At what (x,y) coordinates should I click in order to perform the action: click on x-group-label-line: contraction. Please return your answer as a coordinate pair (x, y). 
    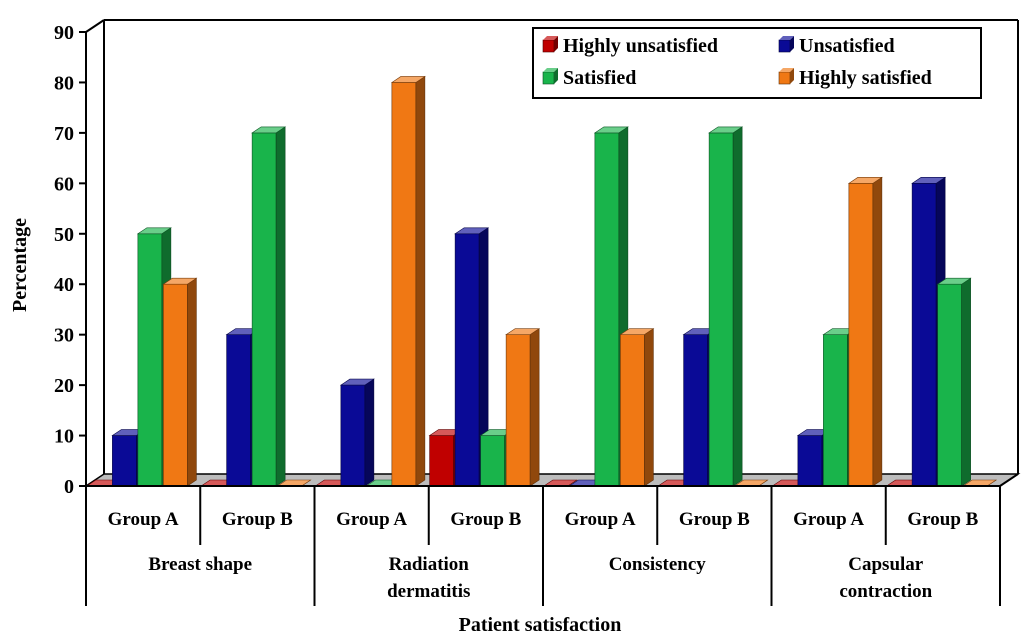
    Looking at the image, I should click on (885, 591).